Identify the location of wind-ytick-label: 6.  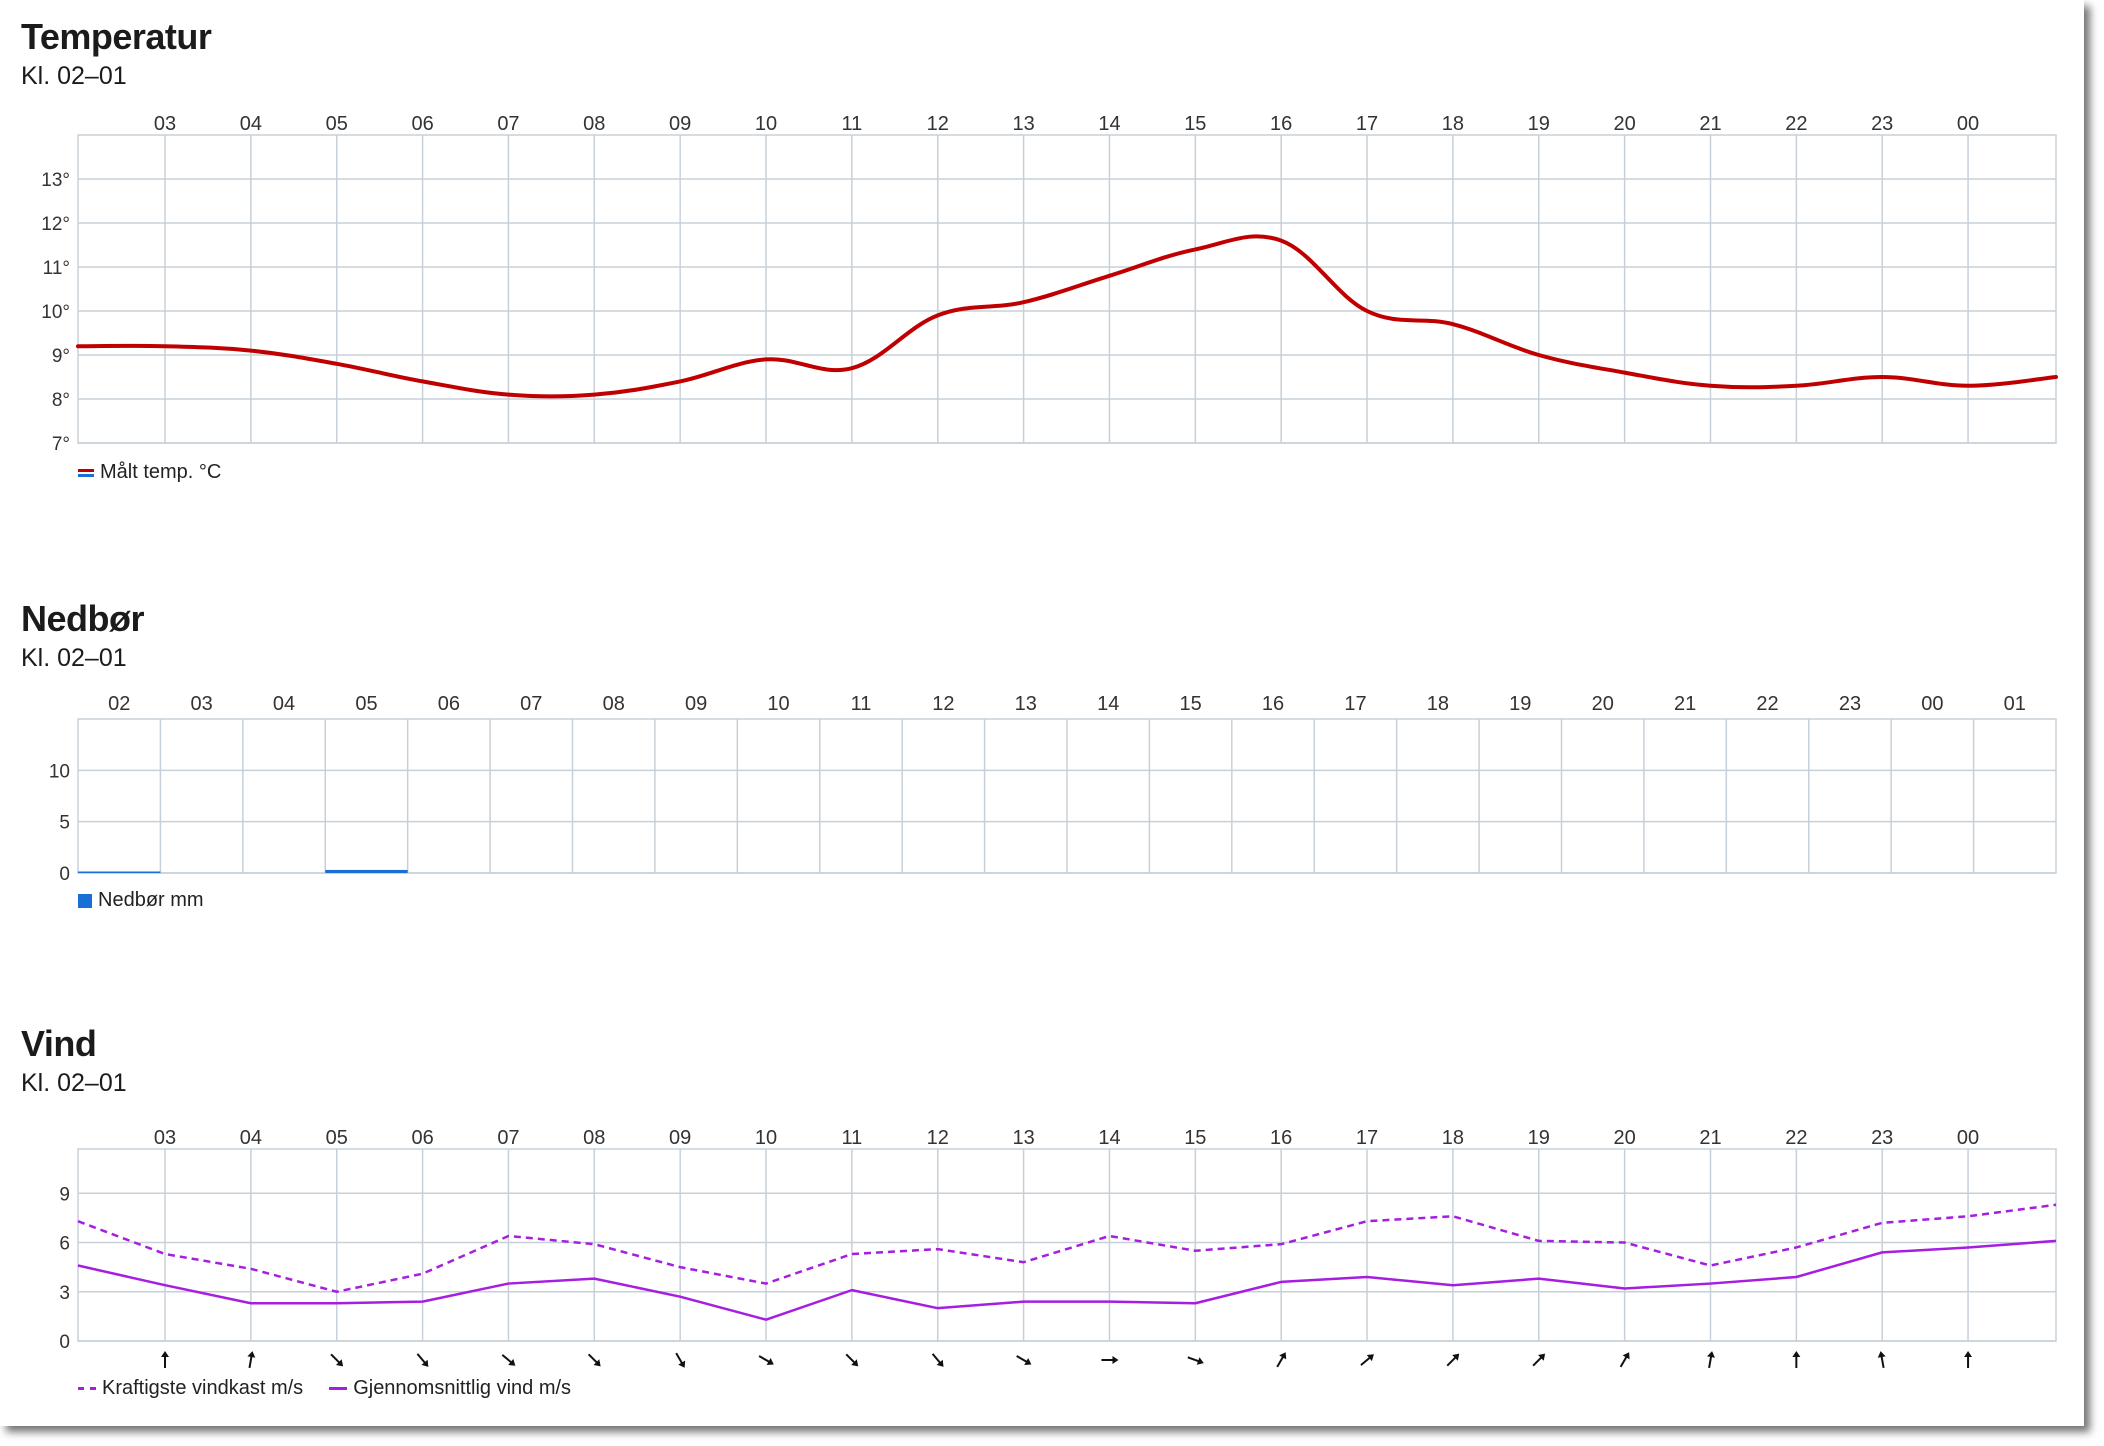
(64, 1244).